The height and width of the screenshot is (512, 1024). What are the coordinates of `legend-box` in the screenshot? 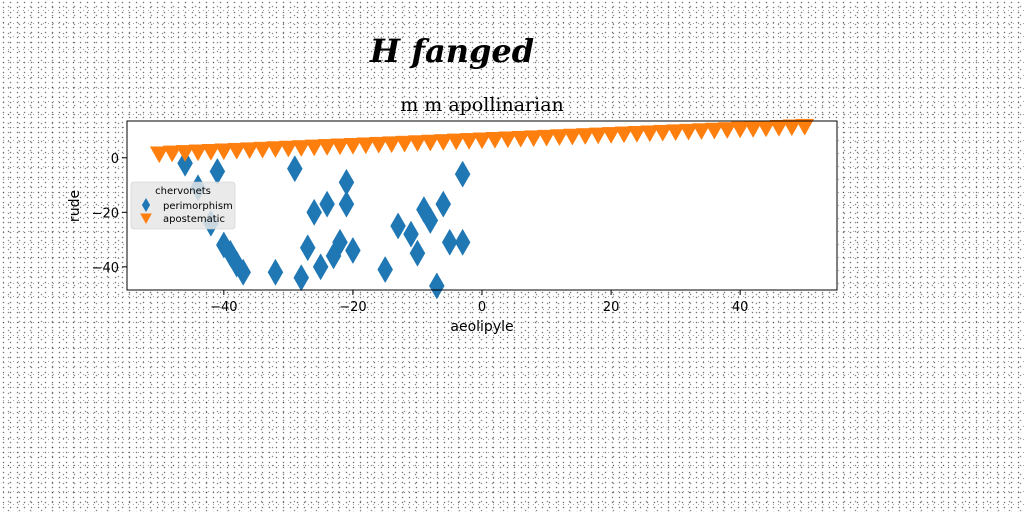 It's located at (183, 205).